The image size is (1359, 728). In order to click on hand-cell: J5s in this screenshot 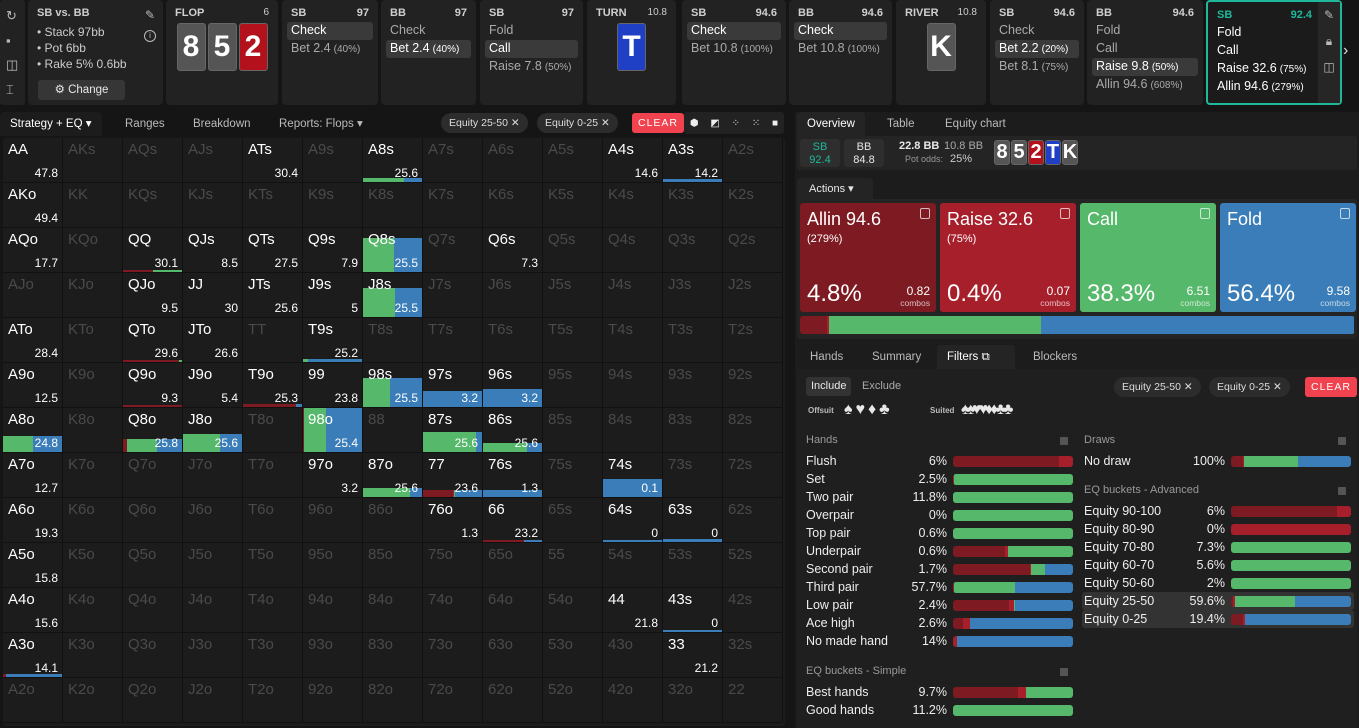, I will do `click(573, 295)`.